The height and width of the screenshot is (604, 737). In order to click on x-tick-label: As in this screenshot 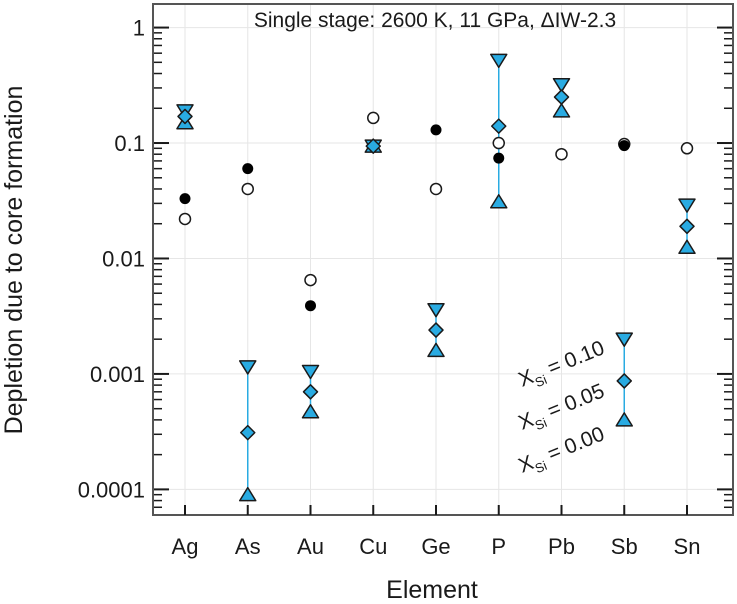, I will do `click(248, 546)`.